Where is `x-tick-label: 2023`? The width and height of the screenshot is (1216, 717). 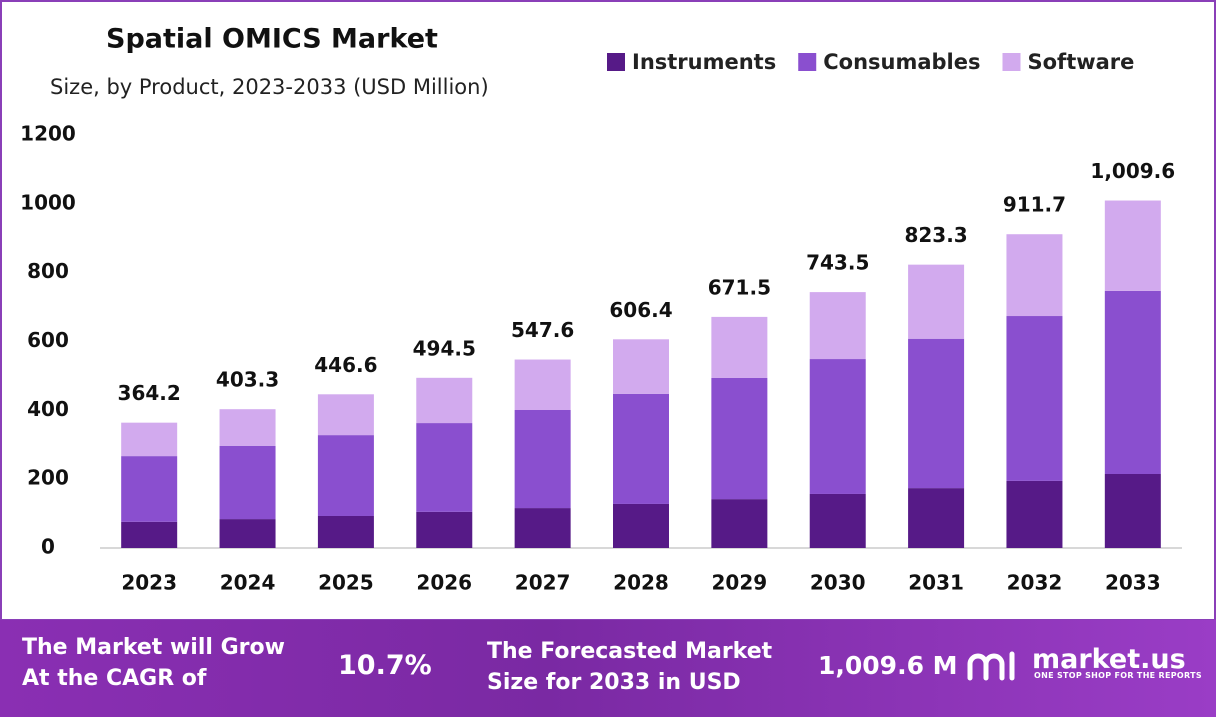 x-tick-label: 2023 is located at coordinates (149, 583).